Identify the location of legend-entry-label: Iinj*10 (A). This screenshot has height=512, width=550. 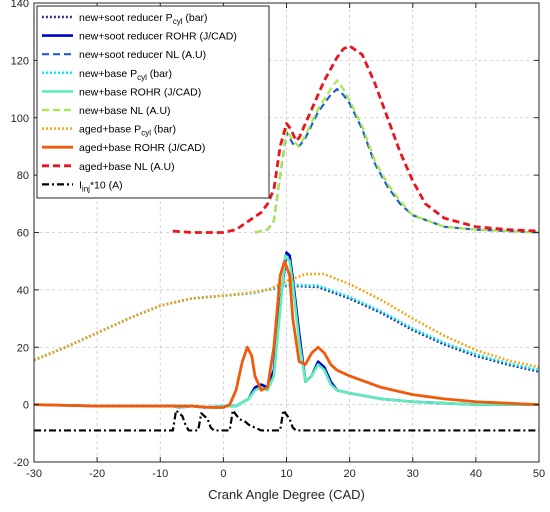
(101, 186).